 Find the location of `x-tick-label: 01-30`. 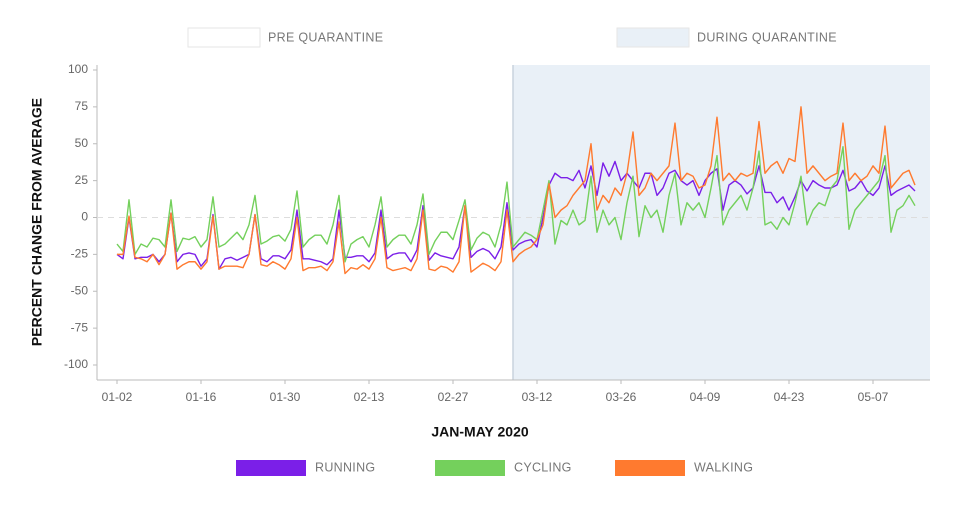

x-tick-label: 01-30 is located at coordinates (285, 397).